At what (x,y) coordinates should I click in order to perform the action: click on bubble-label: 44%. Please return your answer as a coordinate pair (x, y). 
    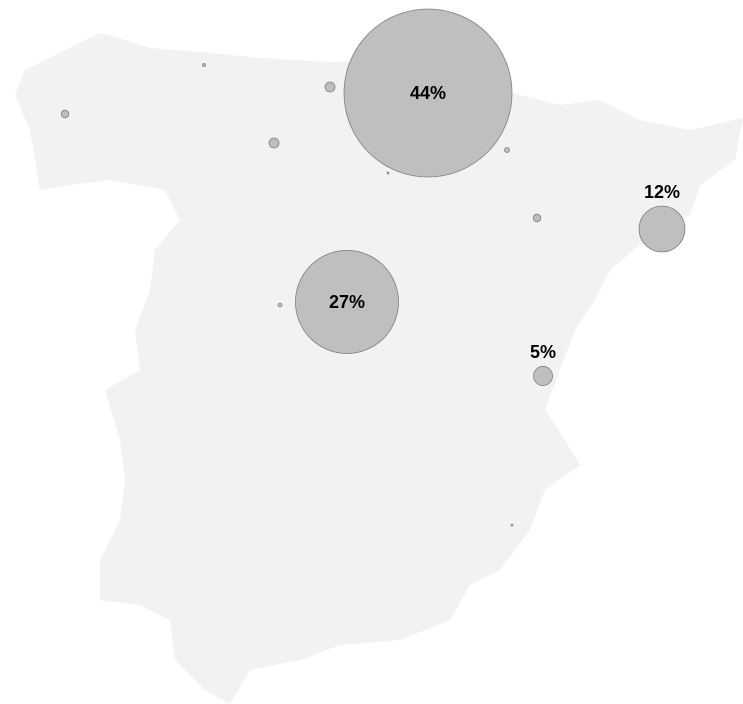
    Looking at the image, I should click on (428, 93).